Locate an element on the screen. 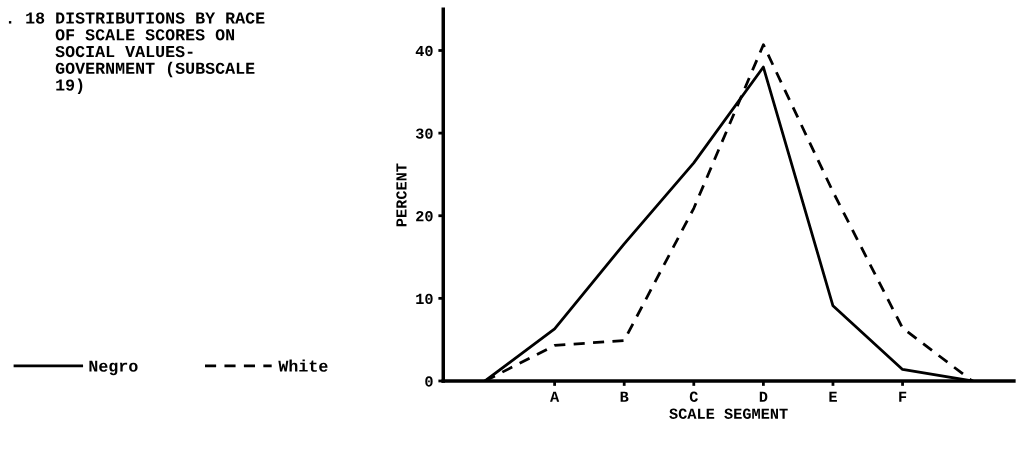  legend-label: Negro is located at coordinates (113, 368).